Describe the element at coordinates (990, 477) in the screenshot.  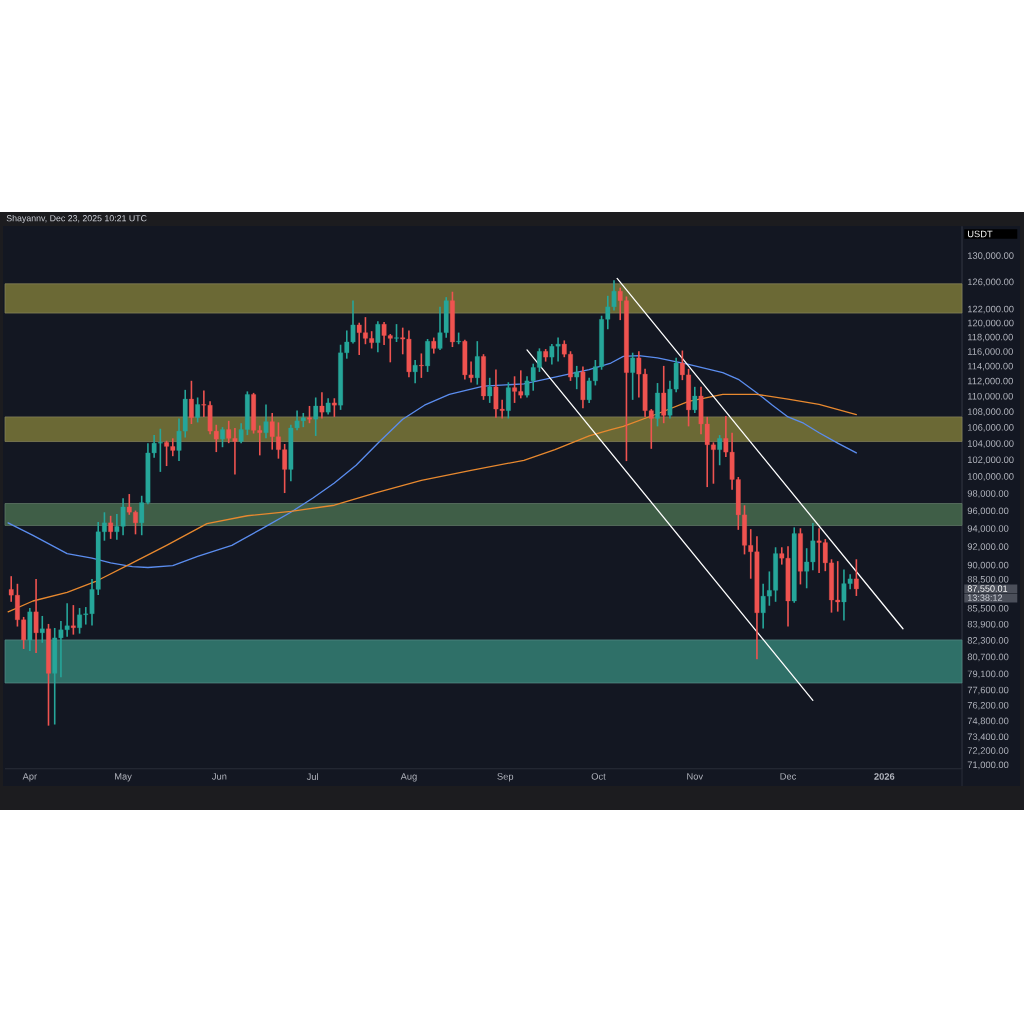
I see `y-tick-label: 100,000.00` at that location.